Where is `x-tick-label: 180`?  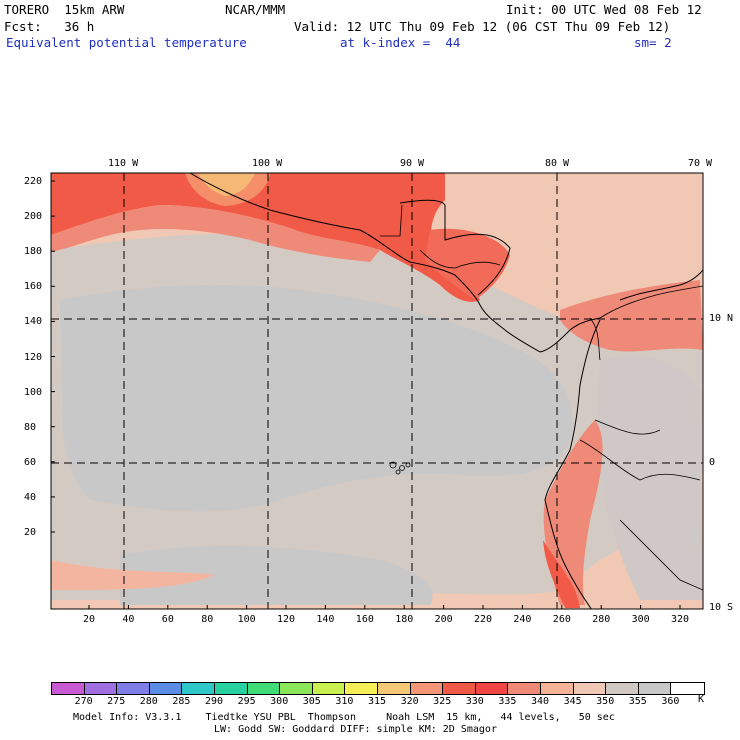 x-tick-label: 180 is located at coordinates (404, 619).